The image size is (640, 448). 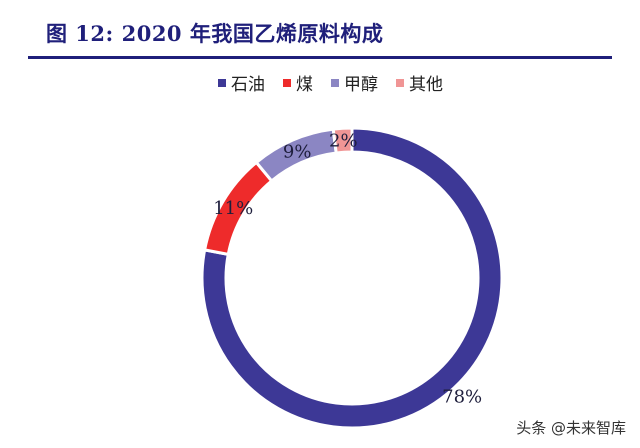 I want to click on data-label-coal: 11%, so click(x=233, y=208).